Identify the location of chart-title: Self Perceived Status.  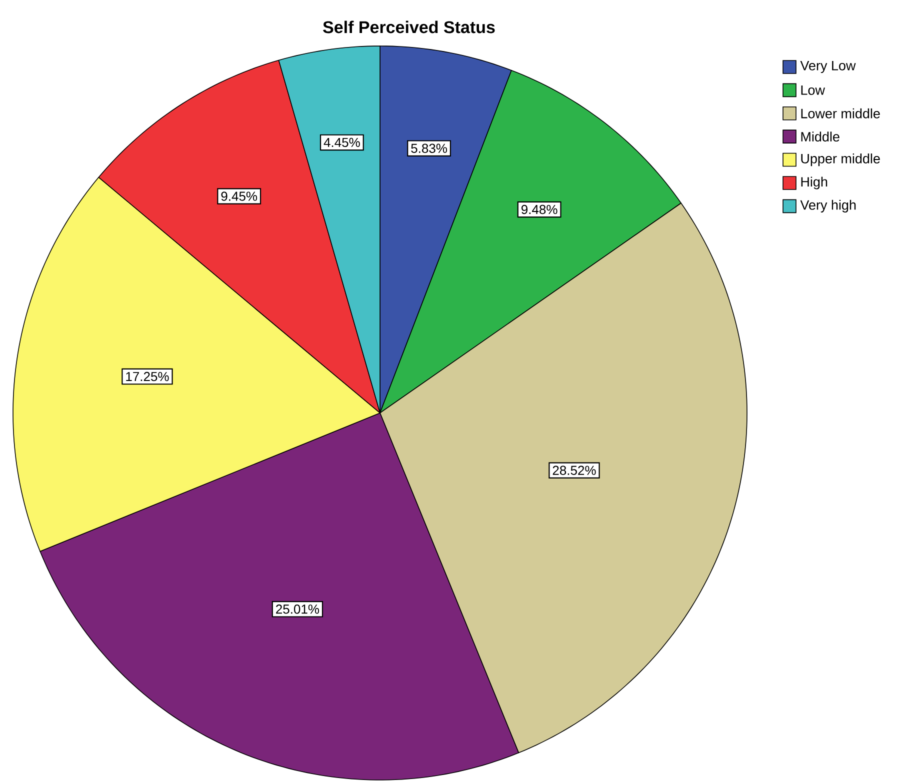
(409, 27).